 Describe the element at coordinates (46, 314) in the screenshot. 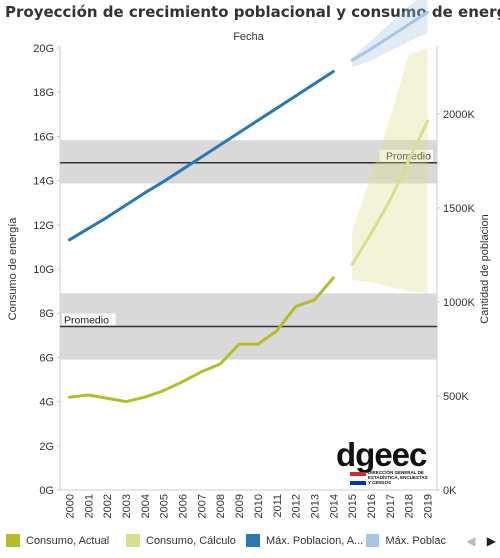

I see `y-left-tick-label: 8G` at that location.